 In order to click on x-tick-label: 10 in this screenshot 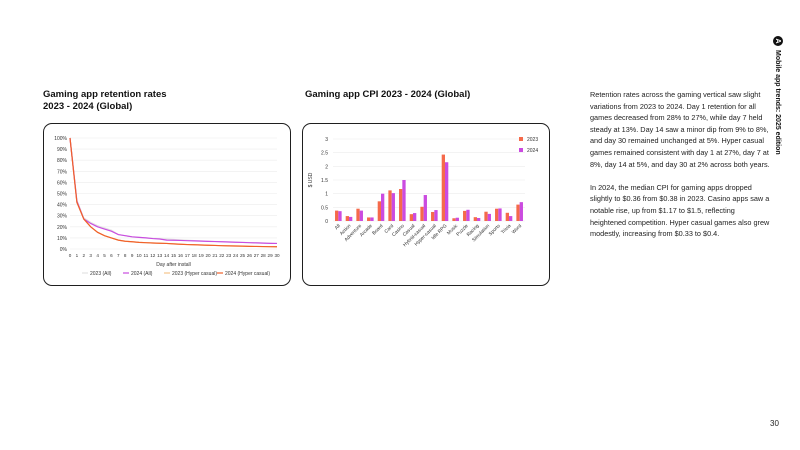, I will do `click(139, 255)`.